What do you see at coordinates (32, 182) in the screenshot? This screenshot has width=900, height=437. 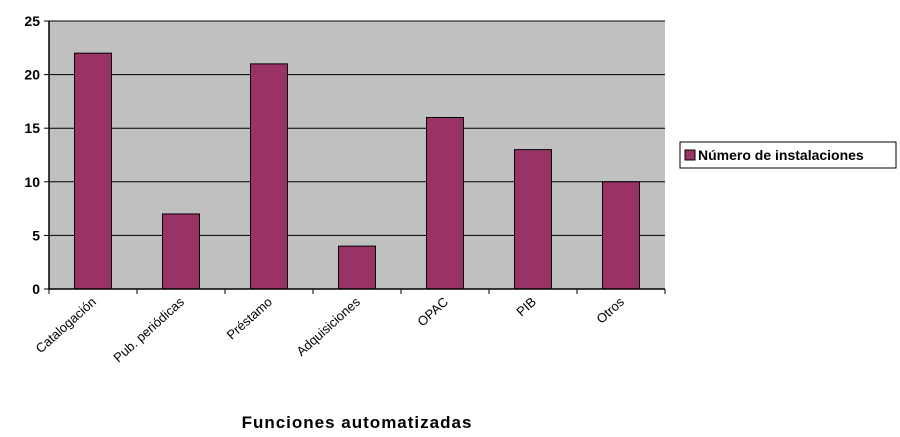 I see `y-tick-label: 10` at bounding box center [32, 182].